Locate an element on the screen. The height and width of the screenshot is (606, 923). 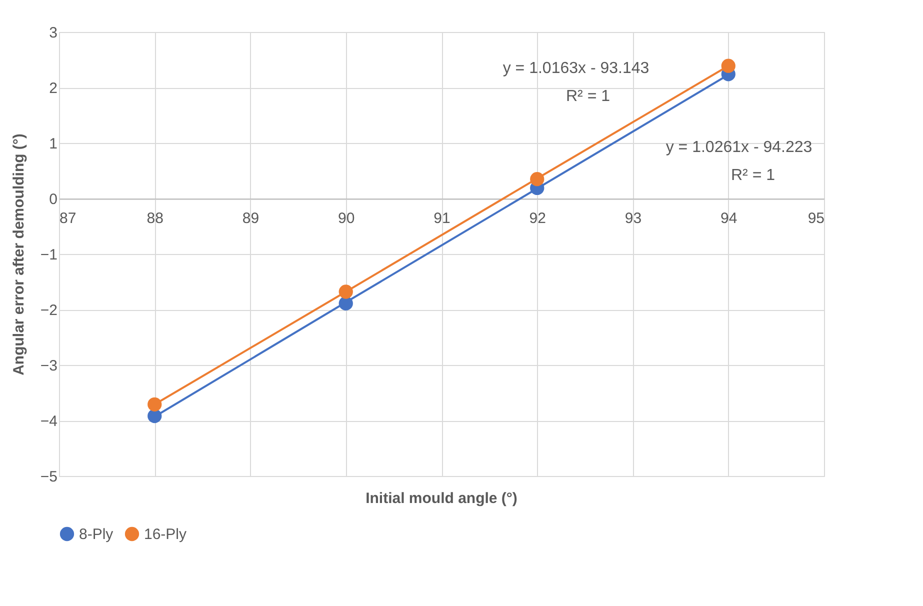
annotation: y = 1.0261x - 94.223 is located at coordinates (739, 147).